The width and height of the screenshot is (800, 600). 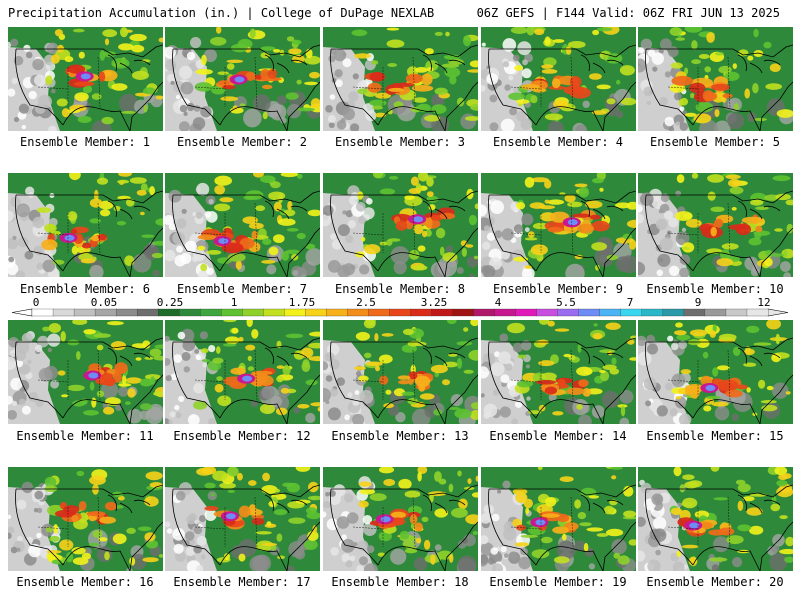 I want to click on member-label: Ensemble Member: 10, so click(x=715, y=289).